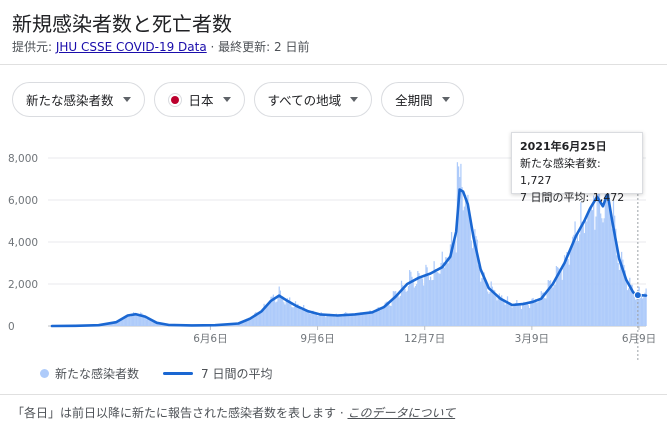  I want to click on source-link: JHU CSSE COVID-19 Data, so click(131, 47).